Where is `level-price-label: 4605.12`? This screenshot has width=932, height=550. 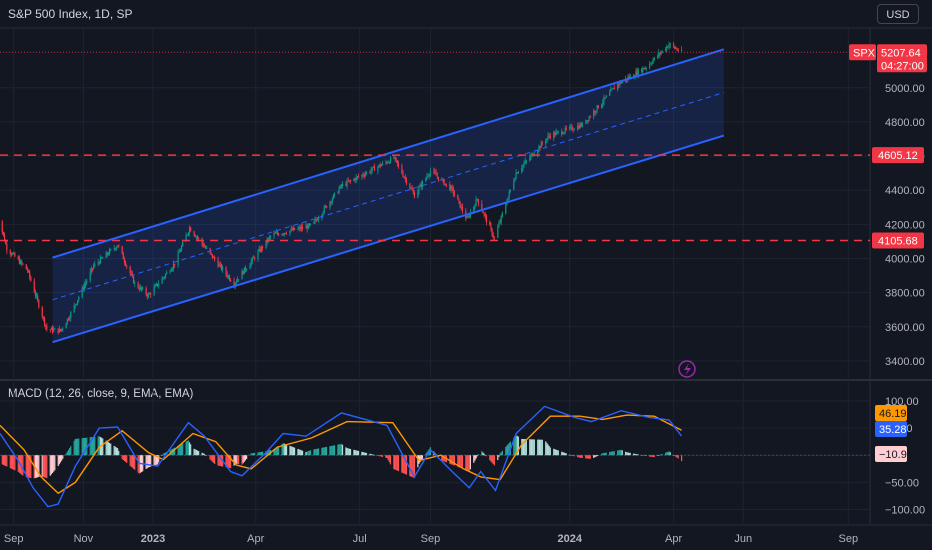 level-price-label: 4605.12 is located at coordinates (898, 156).